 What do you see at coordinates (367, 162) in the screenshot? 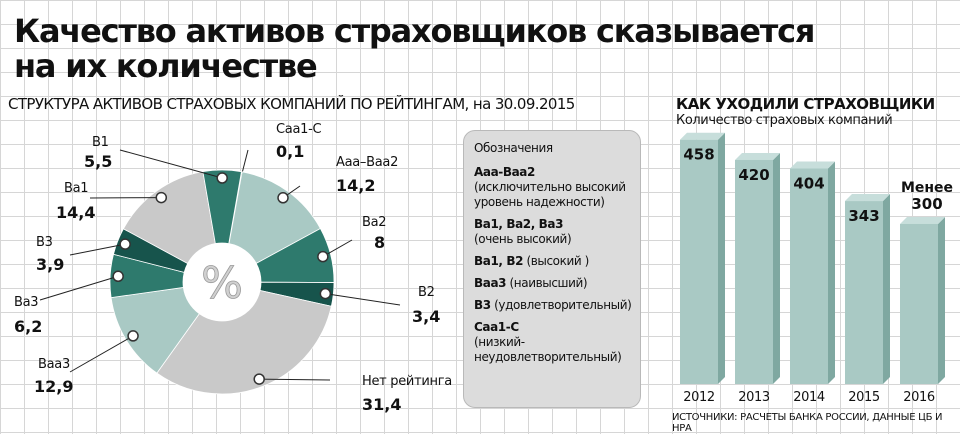
I see `slice-label: Aaa–Baa2` at bounding box center [367, 162].